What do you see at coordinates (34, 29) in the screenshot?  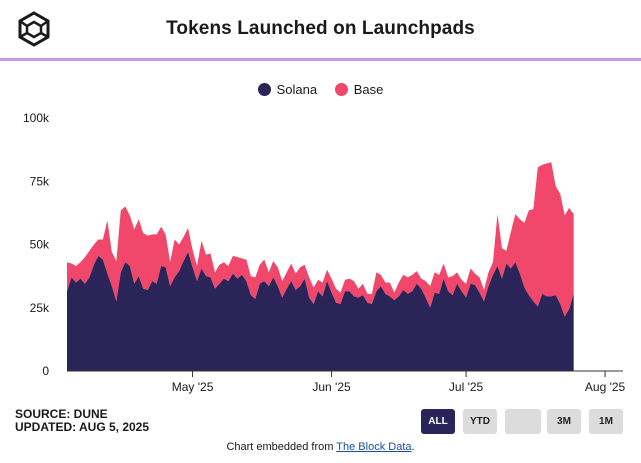 I see `the-block-logo-icon` at bounding box center [34, 29].